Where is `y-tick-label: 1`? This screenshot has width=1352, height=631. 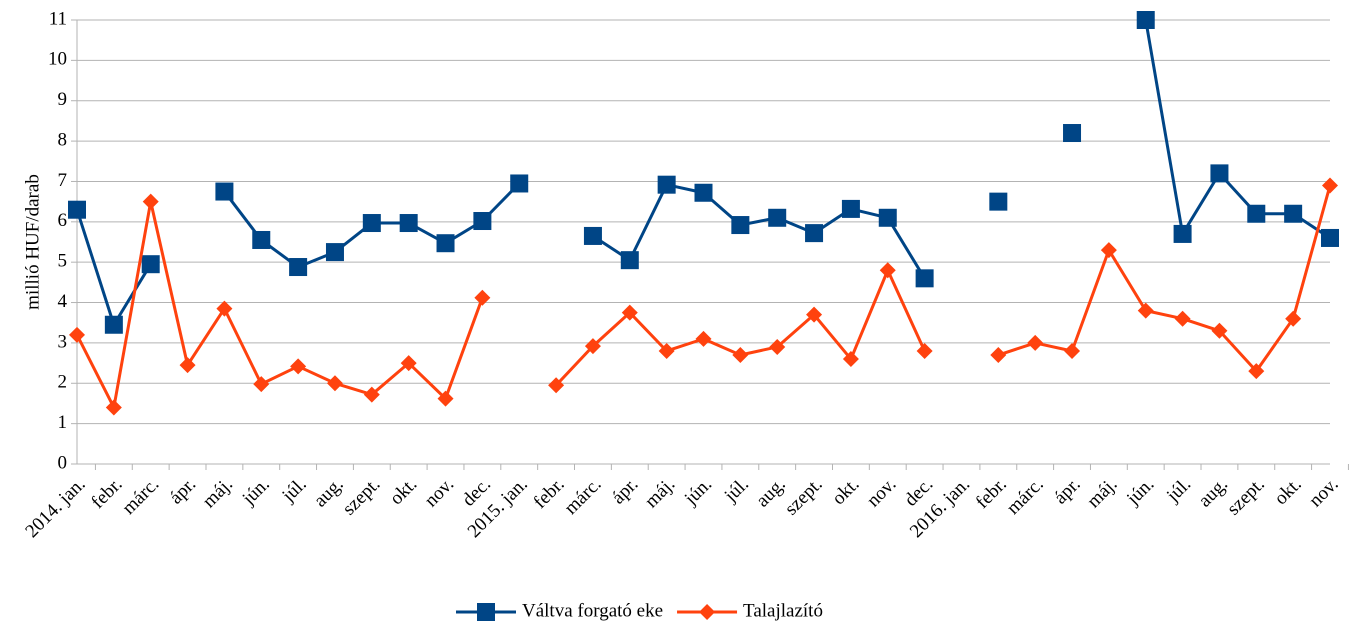 y-tick-label: 1 is located at coordinates (63, 422).